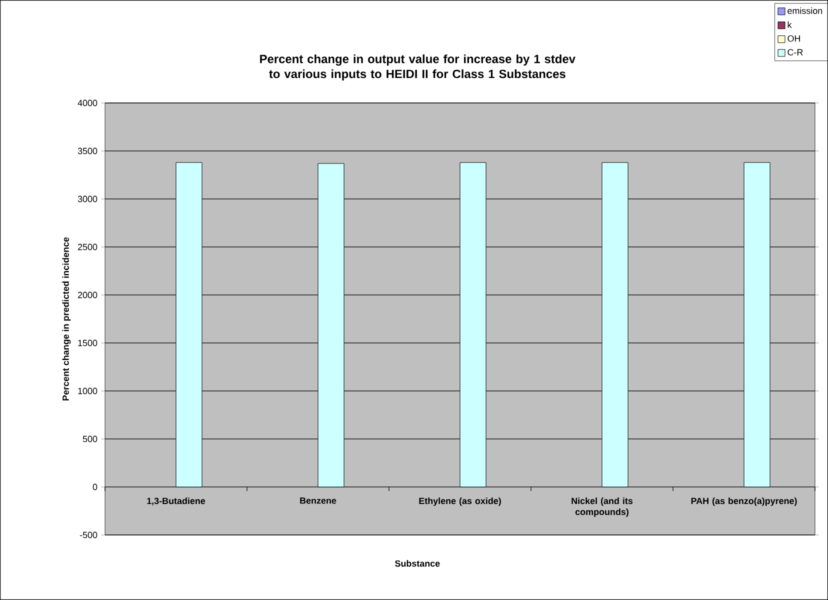  Describe the element at coordinates (88, 391) in the screenshot. I see `y-tick-label: 1000` at that location.